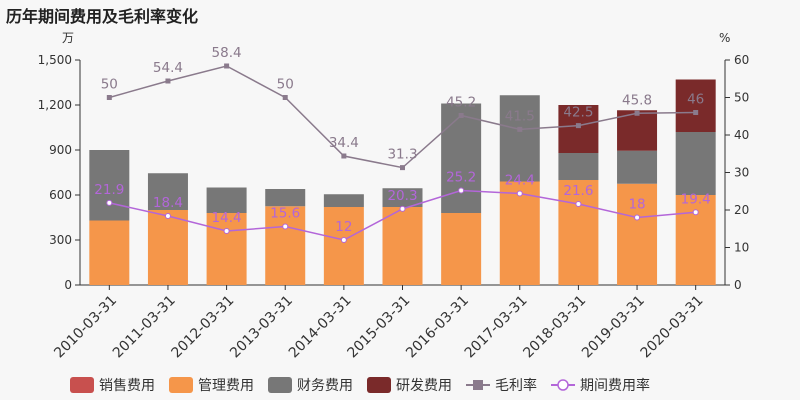 The width and height of the screenshot is (800, 400). What do you see at coordinates (738, 285) in the screenshot?
I see `right-tick-label: 0` at bounding box center [738, 285].